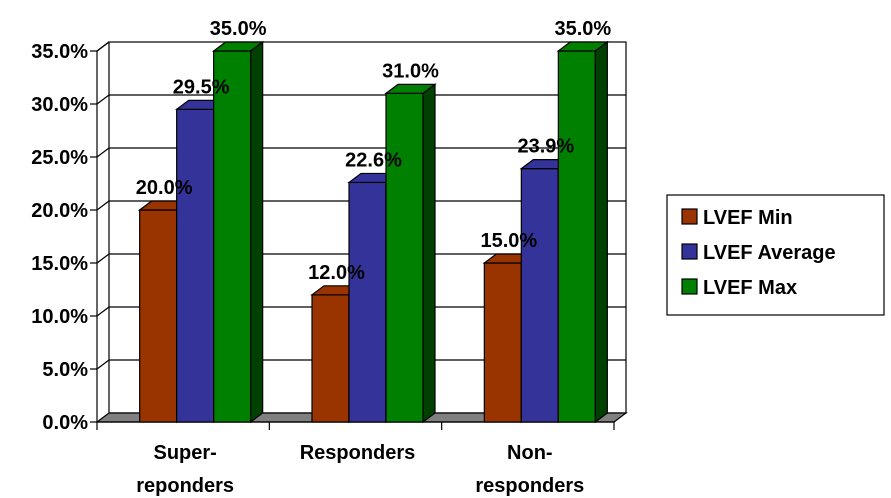  What do you see at coordinates (65, 423) in the screenshot?
I see `y-tick-label: 0.0%` at bounding box center [65, 423].